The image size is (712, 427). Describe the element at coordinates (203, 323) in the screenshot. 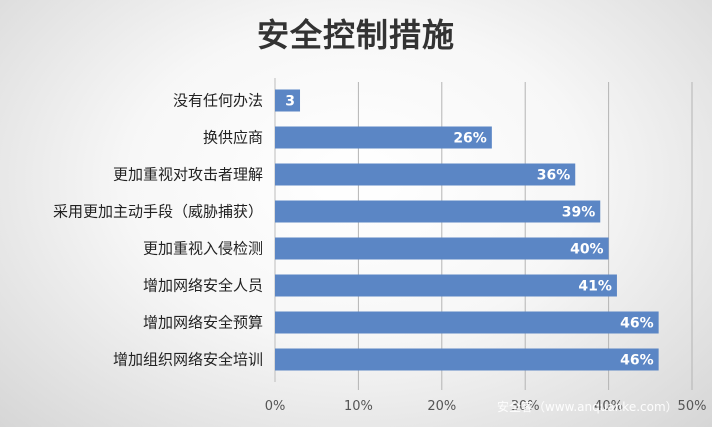

I see `category-label: 增加网络安全预算` at that location.